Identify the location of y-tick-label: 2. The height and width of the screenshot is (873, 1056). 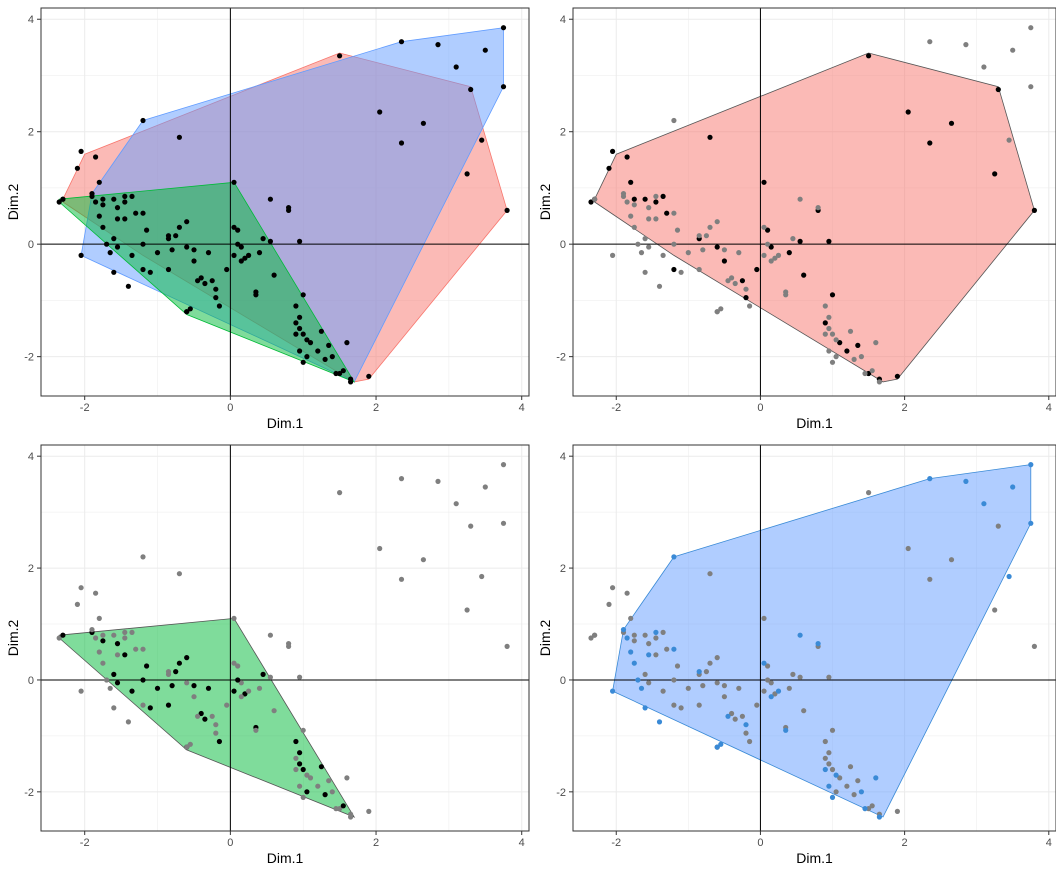
(563, 133).